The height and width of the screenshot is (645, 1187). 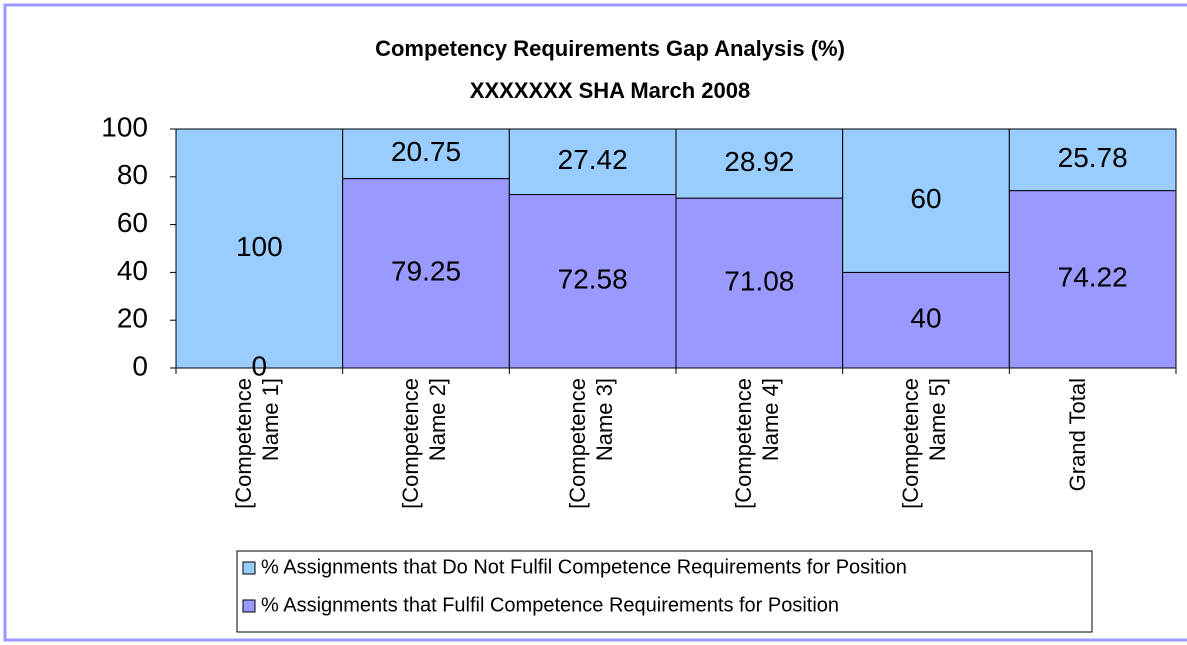 What do you see at coordinates (132, 318) in the screenshot?
I see `y-tick-label: 20` at bounding box center [132, 318].